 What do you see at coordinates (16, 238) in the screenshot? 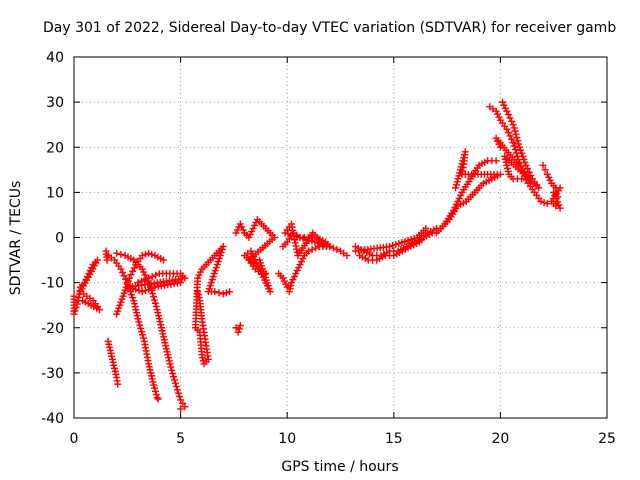
I see `y-axis-label: SDTVAR / TECUs` at bounding box center [16, 238].